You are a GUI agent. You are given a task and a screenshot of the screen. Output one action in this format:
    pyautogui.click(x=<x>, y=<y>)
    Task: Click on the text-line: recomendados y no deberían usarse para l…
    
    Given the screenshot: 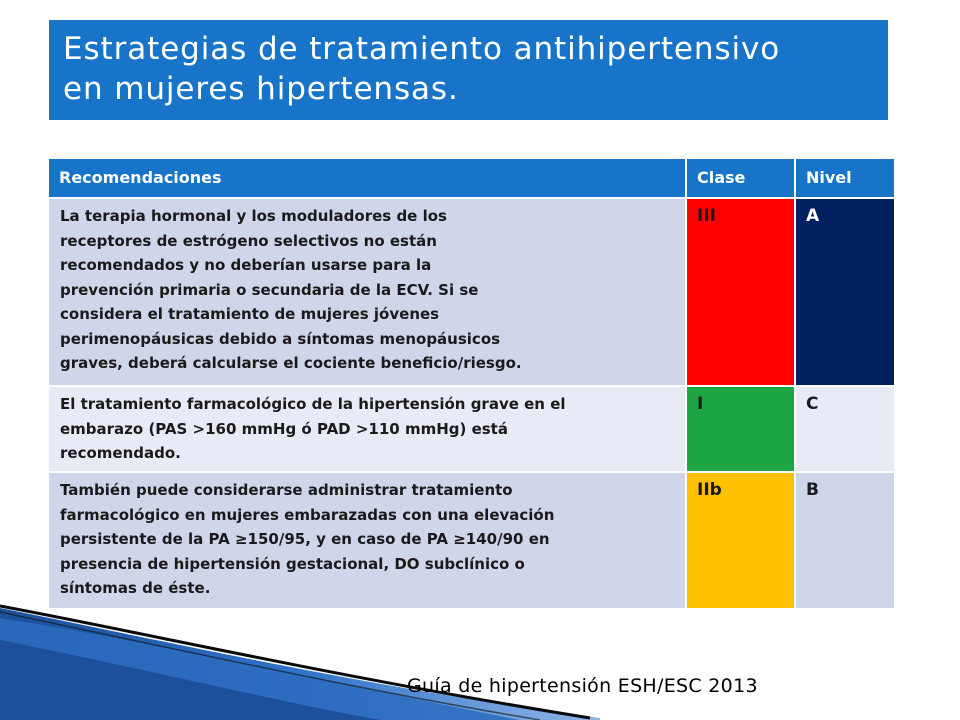 What is the action you would take?
    pyautogui.click(x=246, y=265)
    